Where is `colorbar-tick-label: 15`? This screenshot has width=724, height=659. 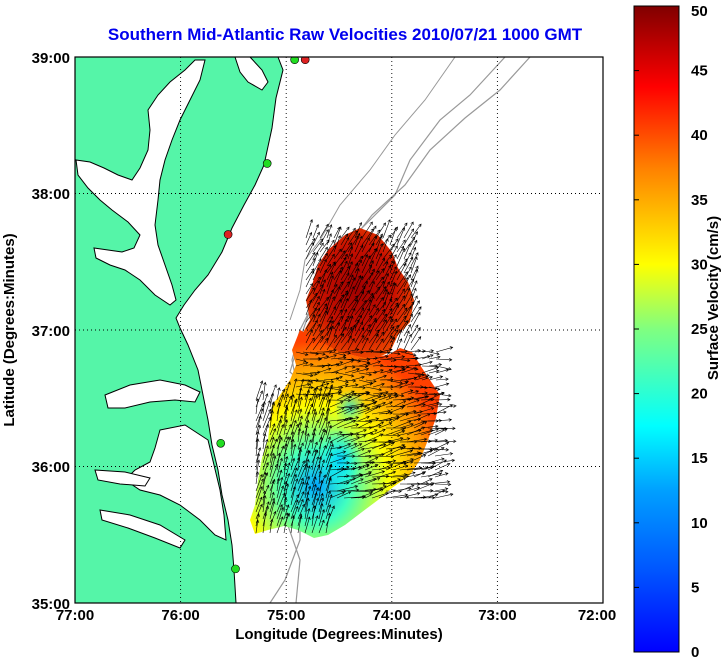 colorbar-tick-label: 15 is located at coordinates (699, 458).